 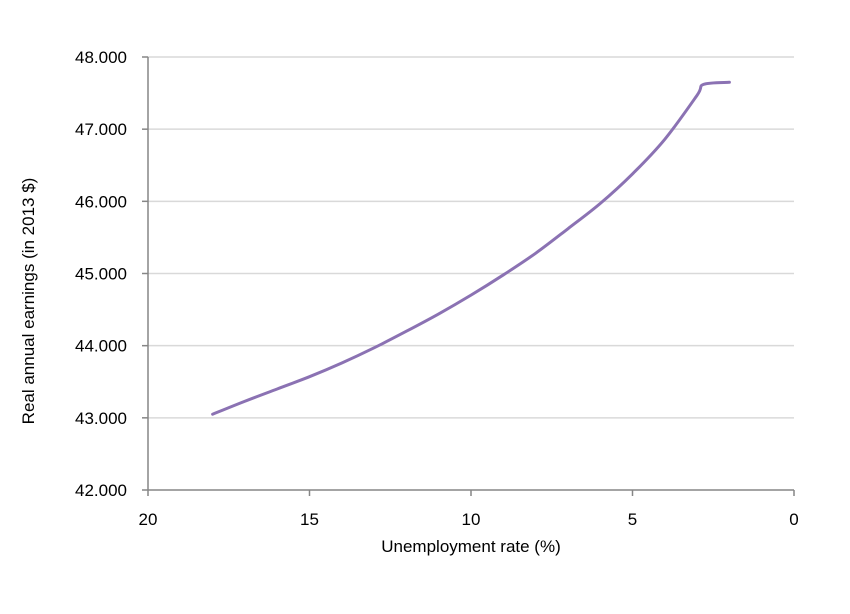 I want to click on y-tick-label-3: 45.000, so click(x=101, y=274).